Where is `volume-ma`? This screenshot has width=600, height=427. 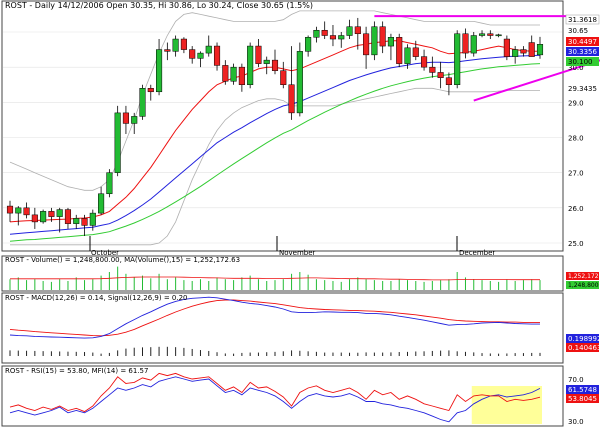
volume-ma is located at coordinates (275, 278).